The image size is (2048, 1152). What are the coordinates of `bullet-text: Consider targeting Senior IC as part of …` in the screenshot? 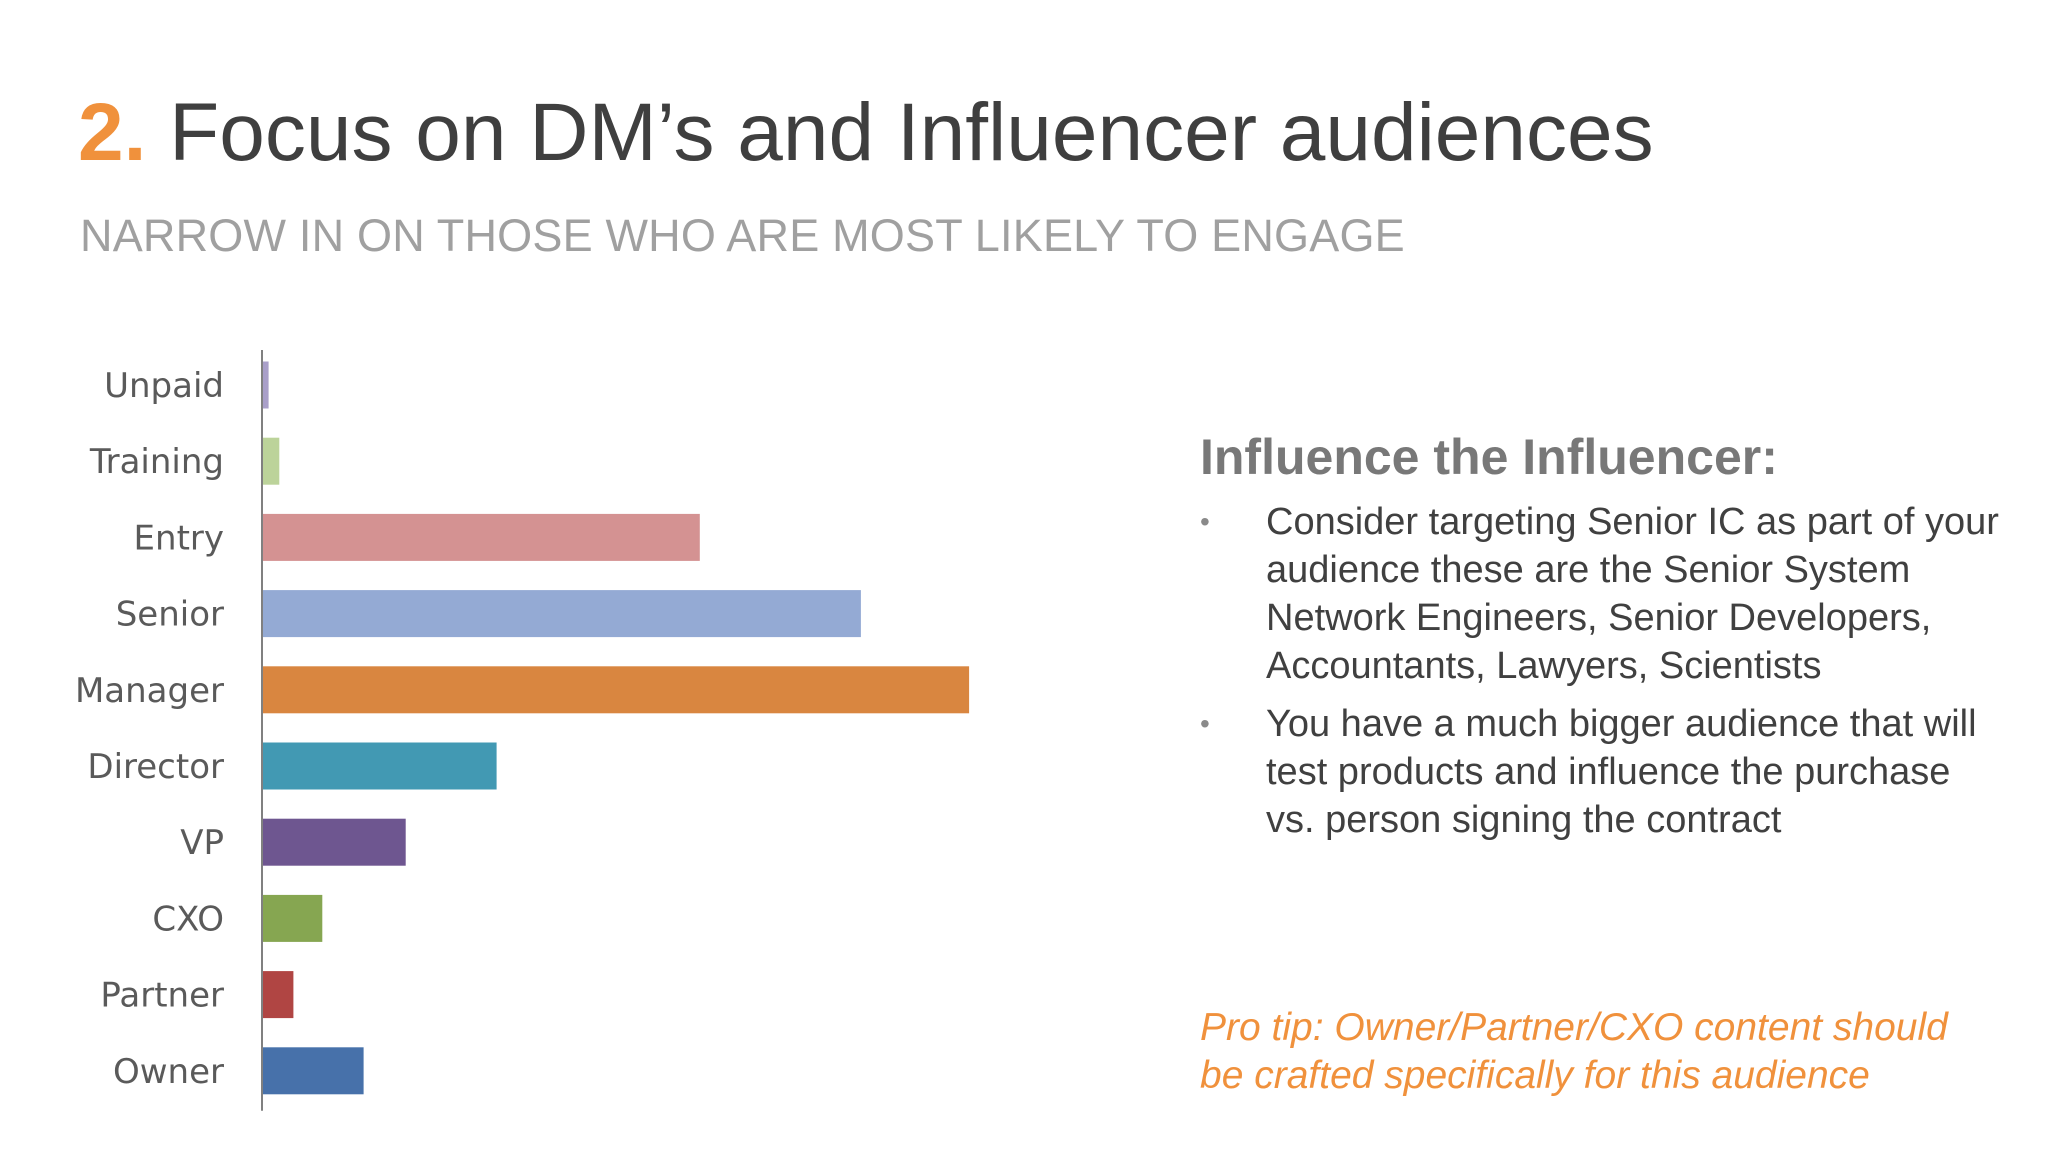 It's located at (1632, 594).